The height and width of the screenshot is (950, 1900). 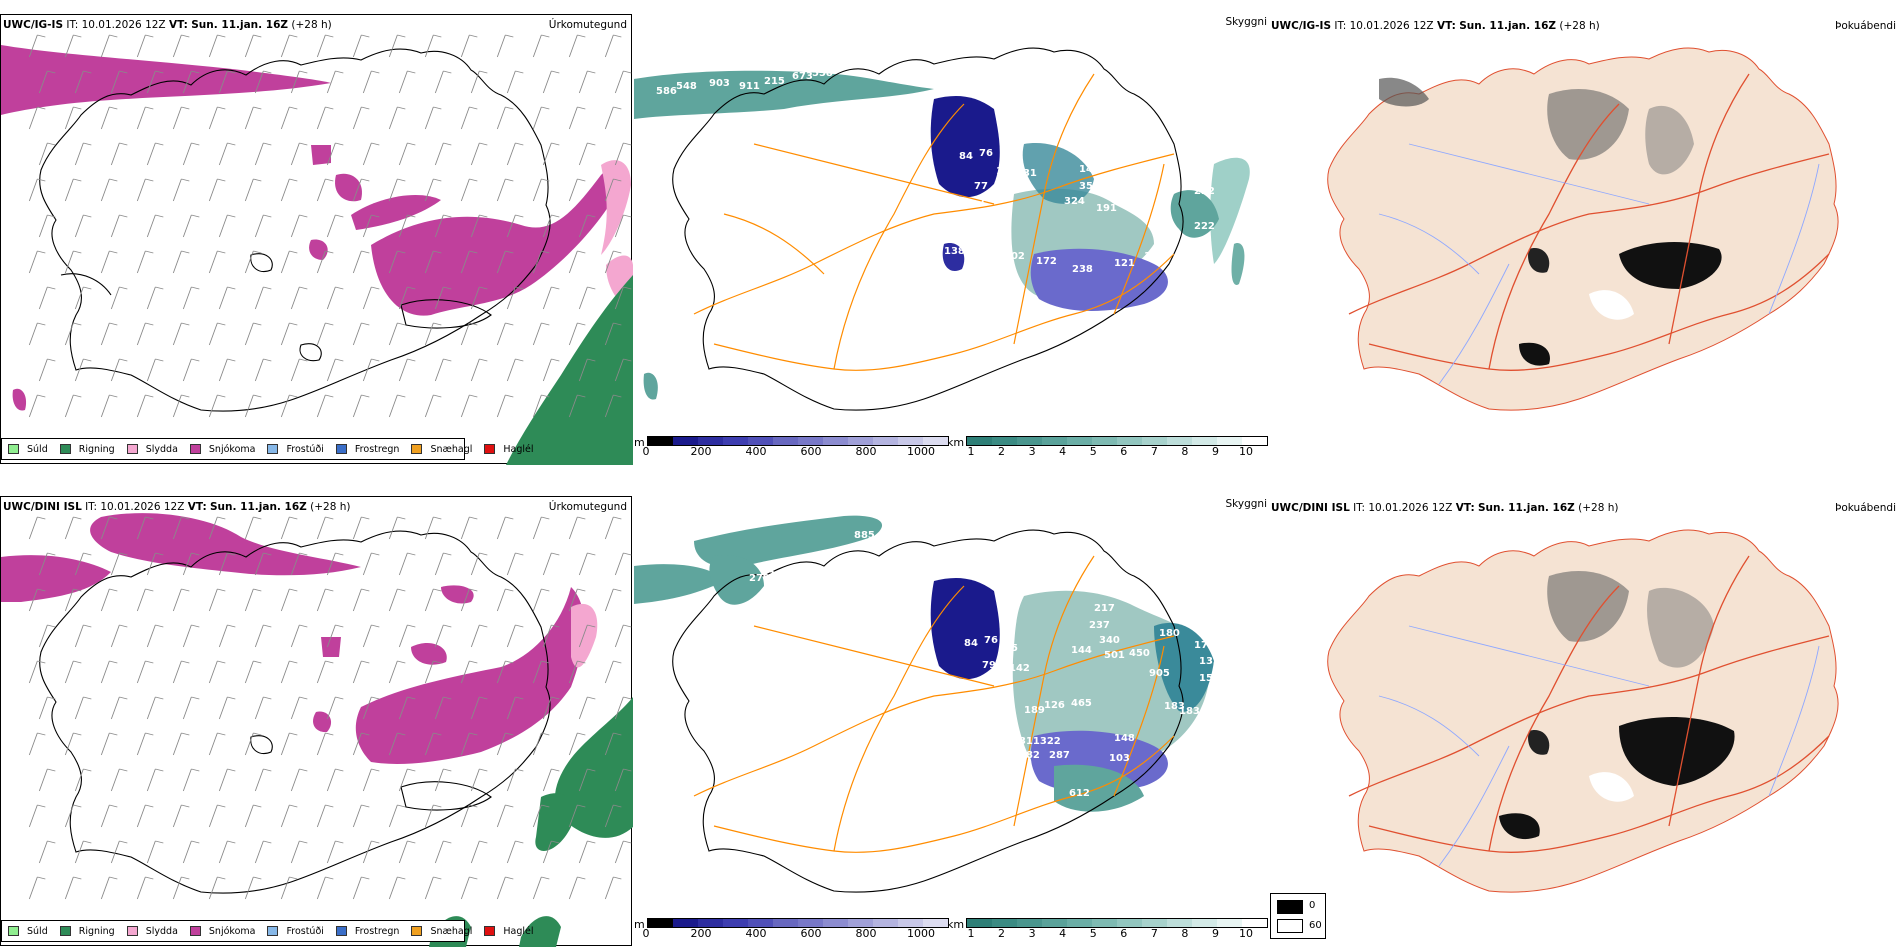 I want to click on legend-item: Súld, so click(x=28, y=931).